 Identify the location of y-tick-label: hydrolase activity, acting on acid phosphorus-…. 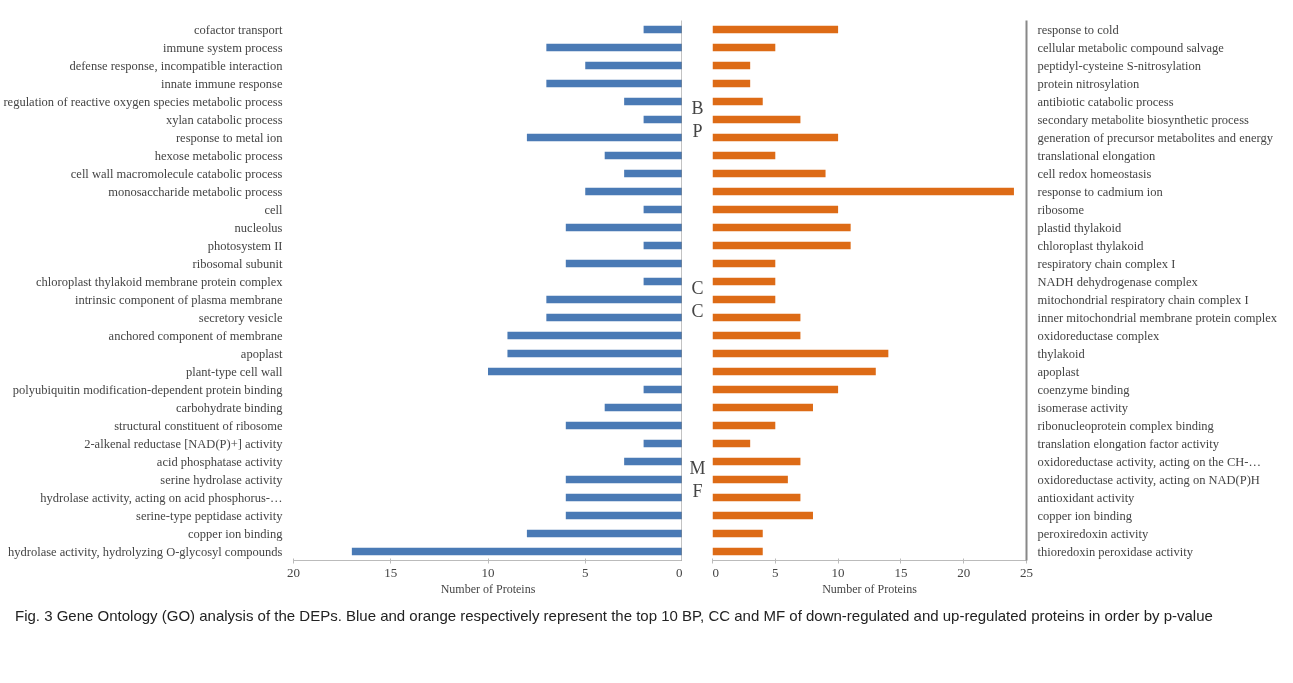
(161, 497).